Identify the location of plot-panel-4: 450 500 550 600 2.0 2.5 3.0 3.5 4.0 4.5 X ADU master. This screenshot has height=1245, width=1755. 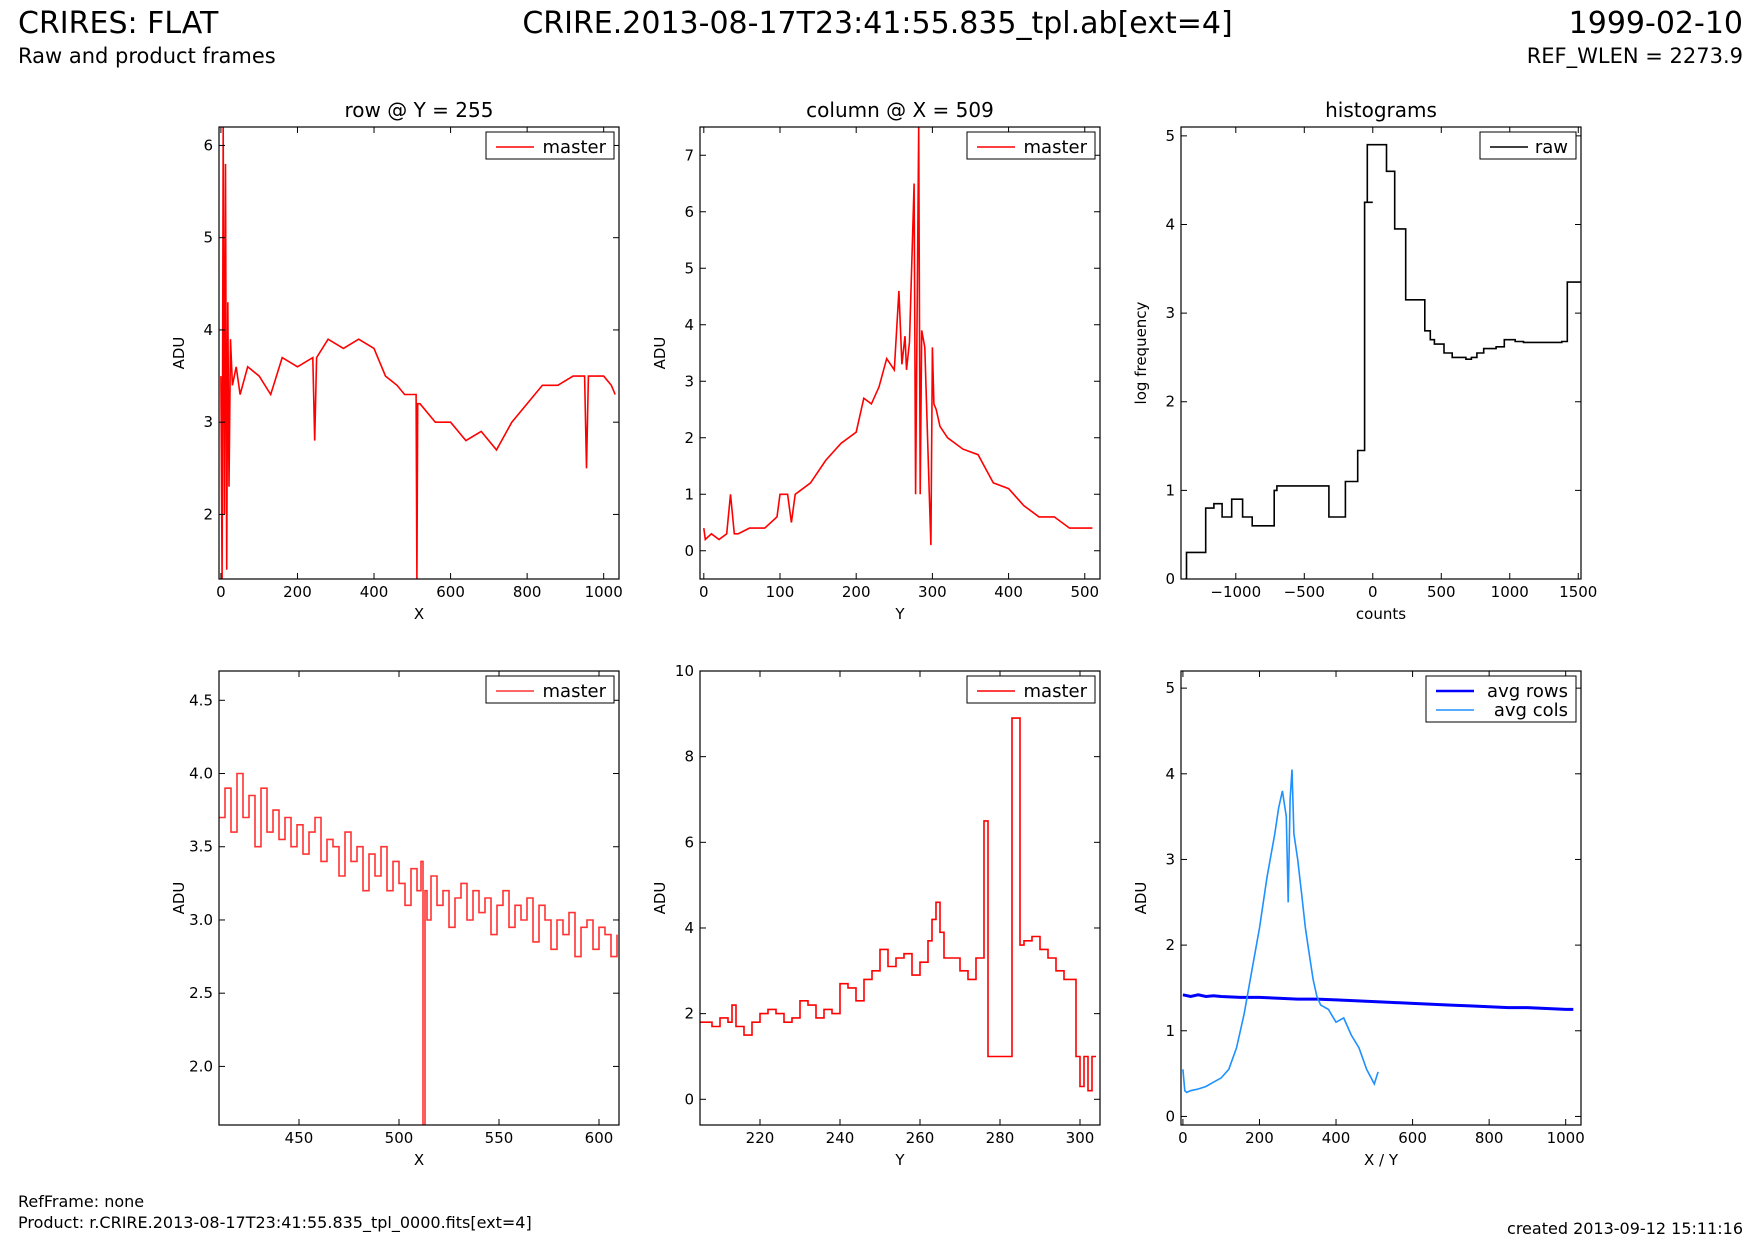
(395, 919).